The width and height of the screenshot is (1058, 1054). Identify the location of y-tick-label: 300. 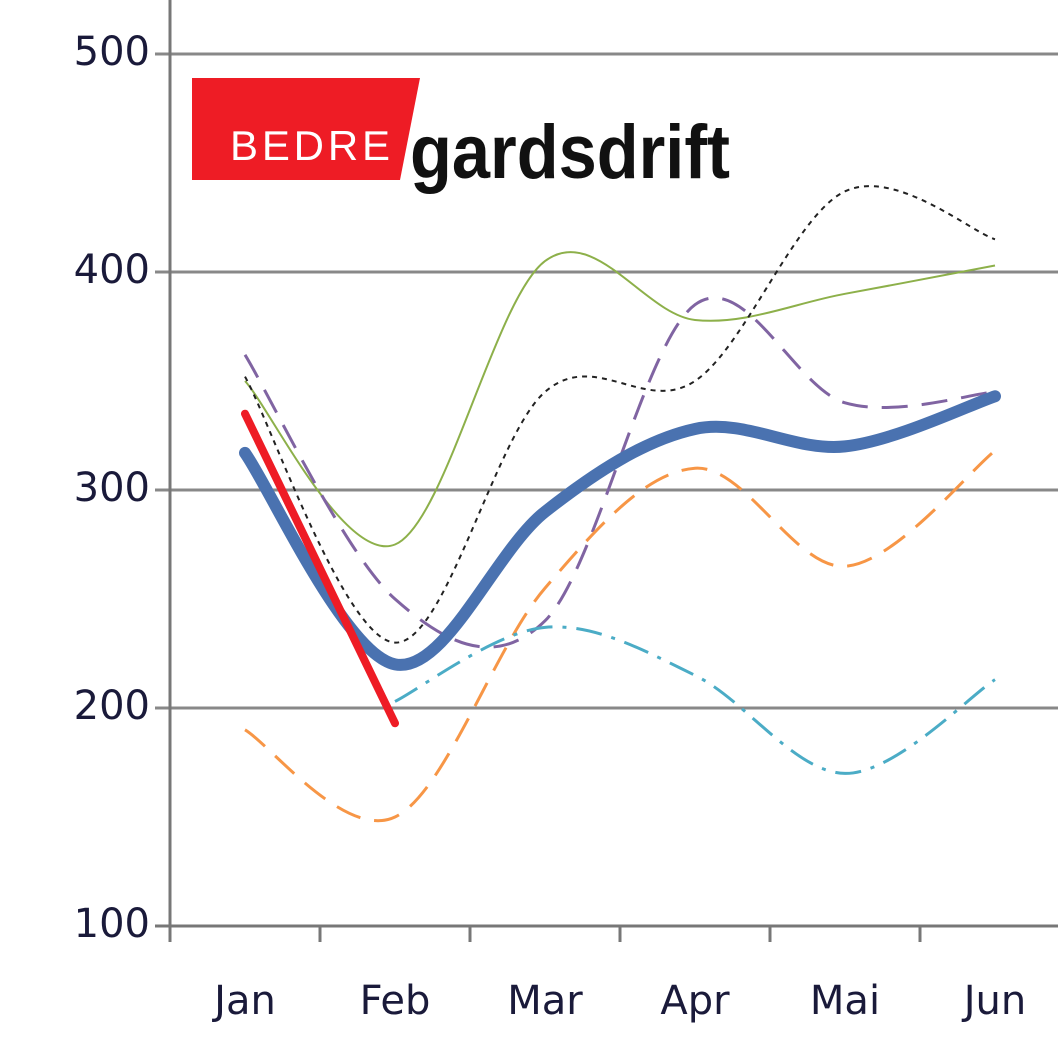
(112, 488).